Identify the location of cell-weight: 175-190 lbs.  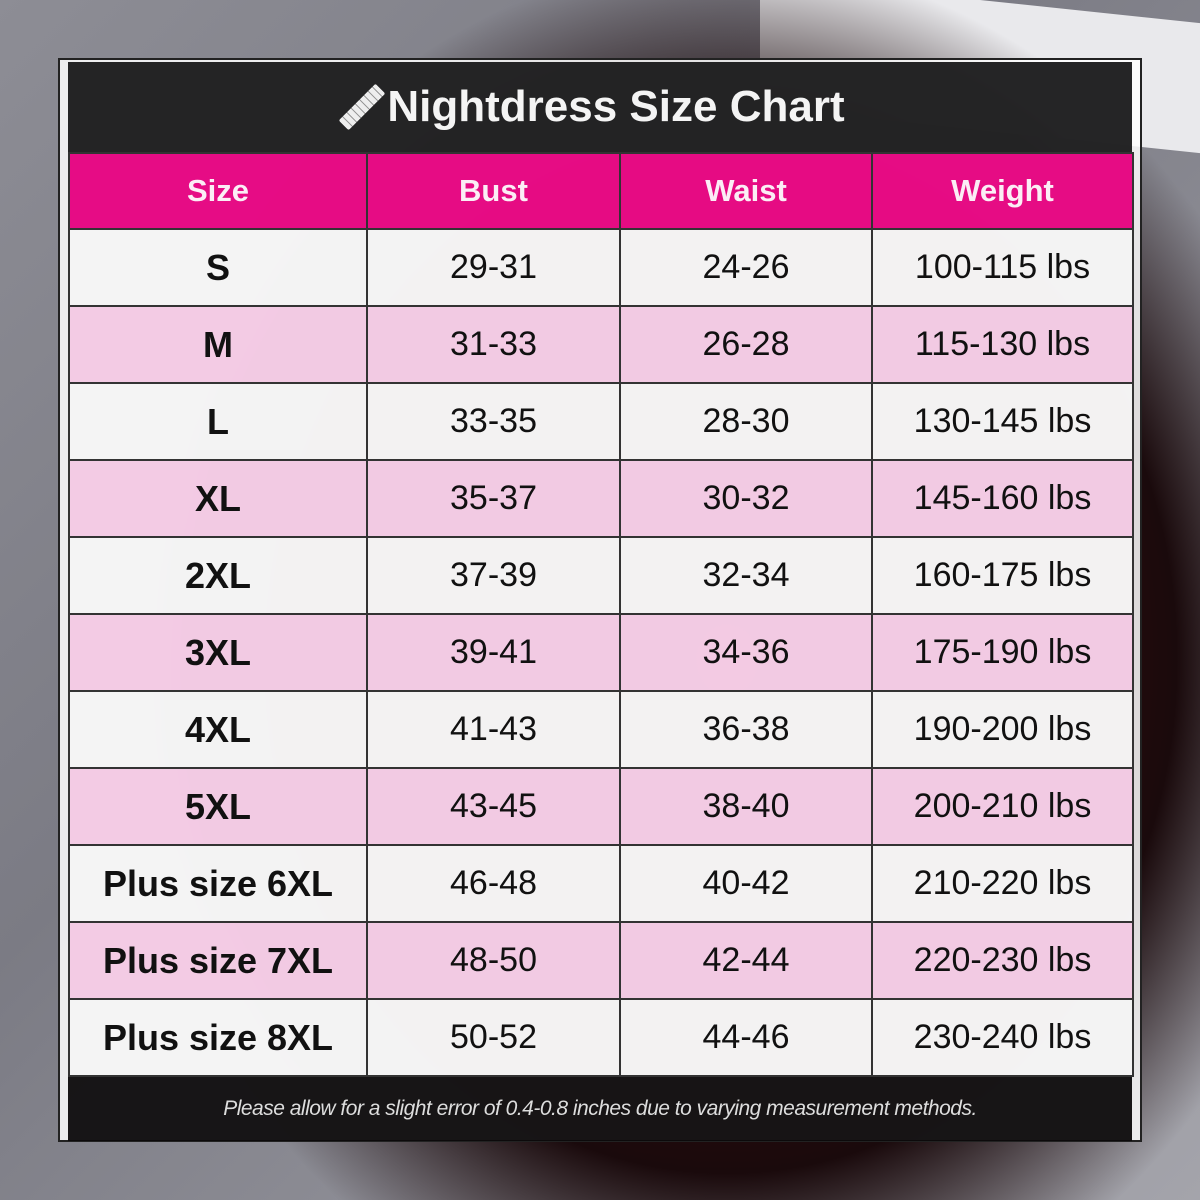
(1002, 652).